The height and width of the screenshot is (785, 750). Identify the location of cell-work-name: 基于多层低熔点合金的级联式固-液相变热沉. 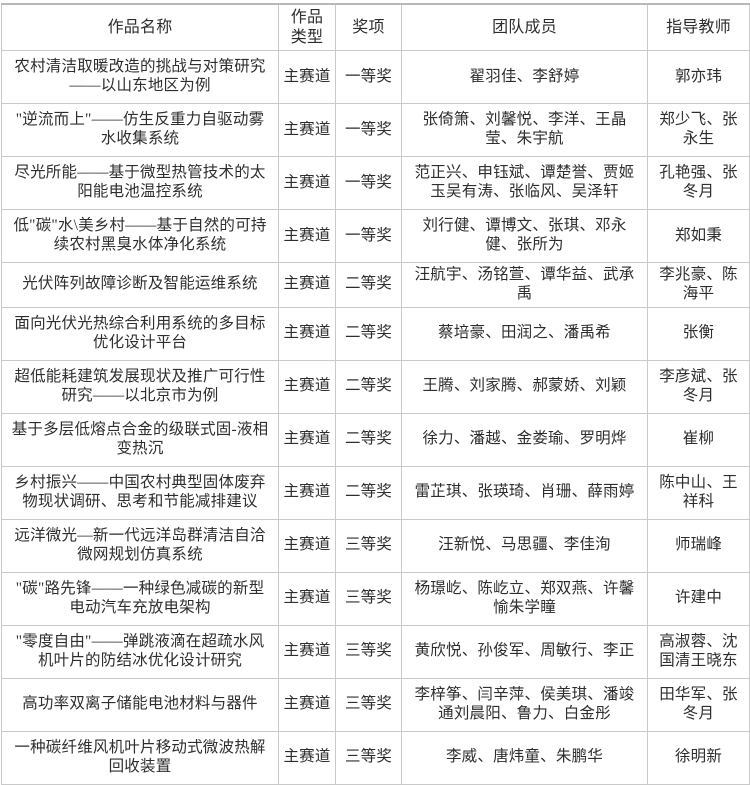
(140, 439).